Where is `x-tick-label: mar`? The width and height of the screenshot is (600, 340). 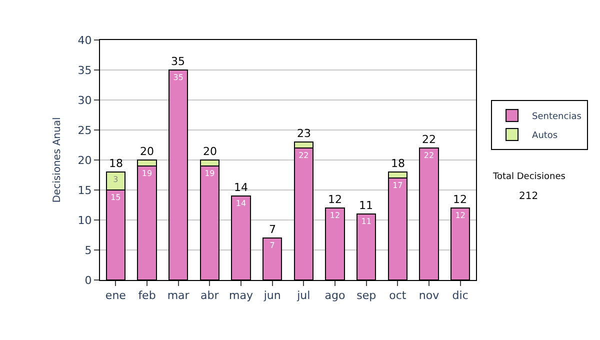 x-tick-label: mar is located at coordinates (178, 295).